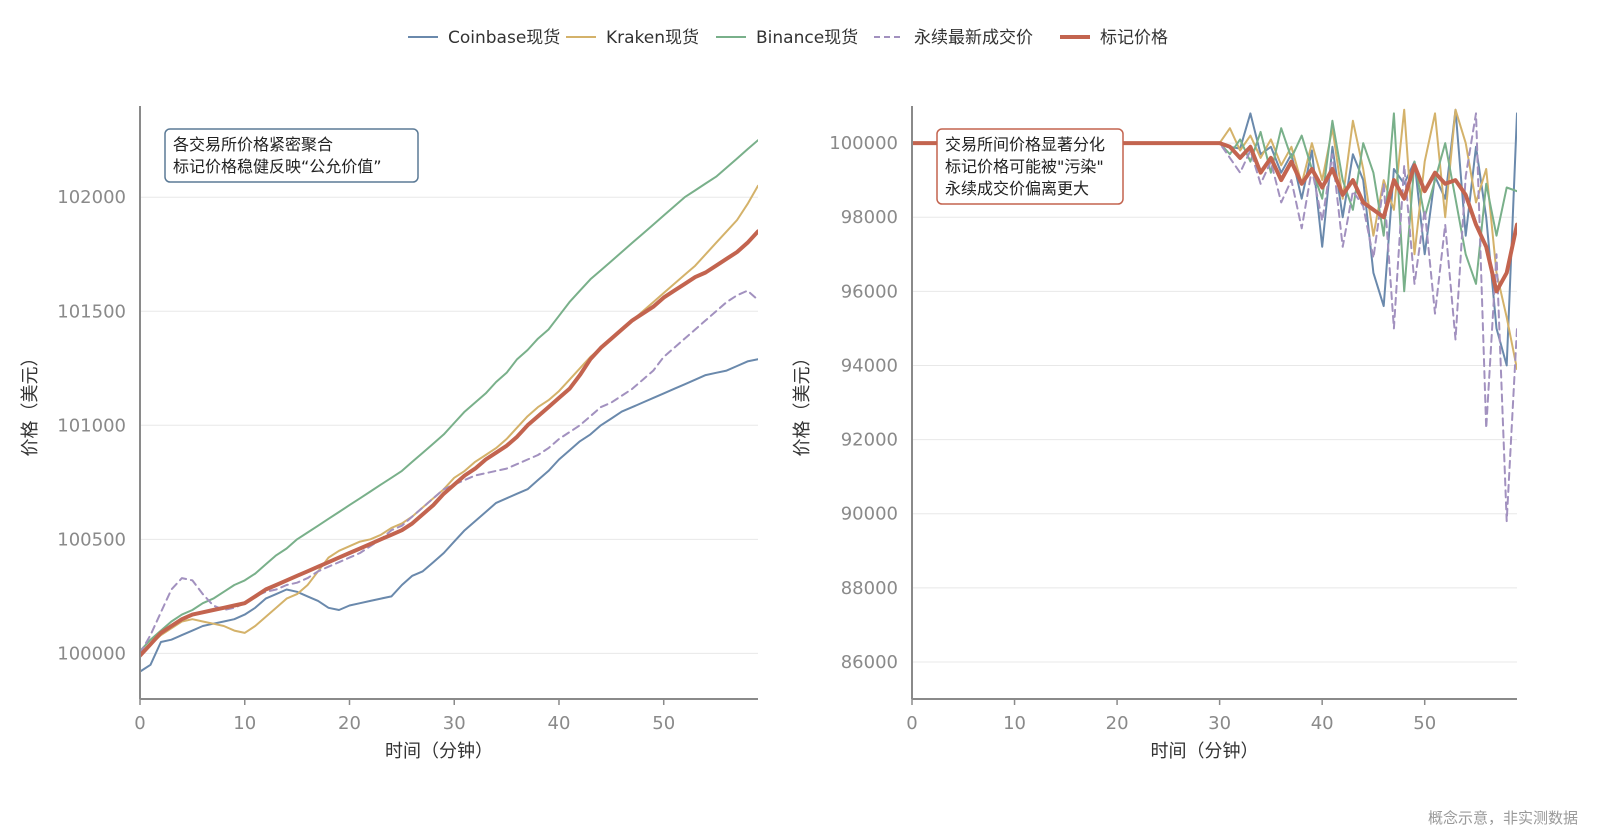 The image size is (1600, 840). What do you see at coordinates (869, 514) in the screenshot?
I see `right-ytick-label: 90000` at bounding box center [869, 514].